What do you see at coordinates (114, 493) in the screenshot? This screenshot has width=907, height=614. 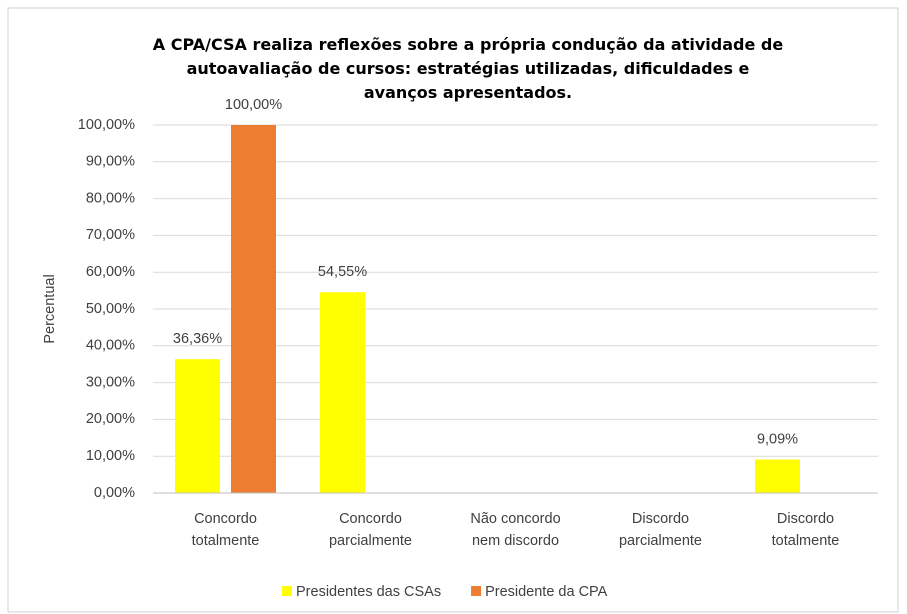 I see `y-tick-label: 0,00%` at bounding box center [114, 493].